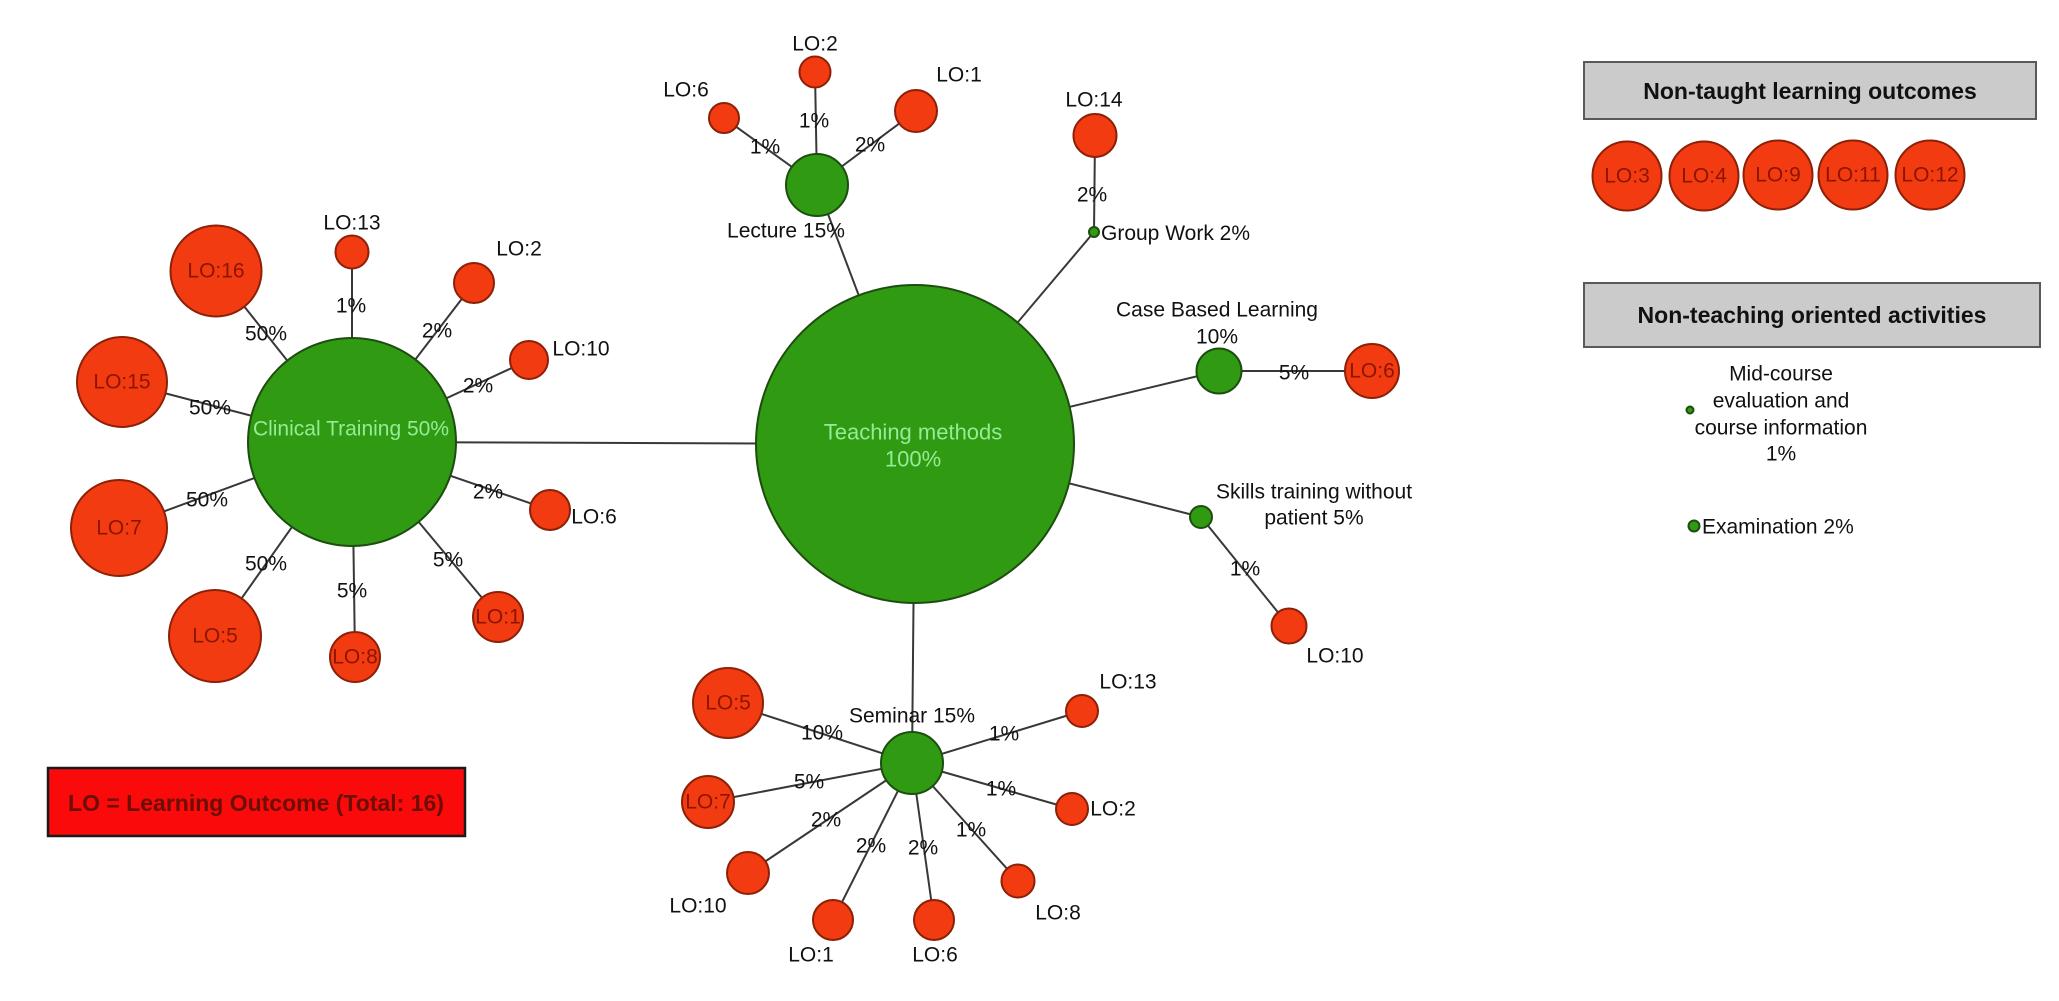 This screenshot has width=2059, height=1001. I want to click on svg-text: LO:15, so click(121, 382).